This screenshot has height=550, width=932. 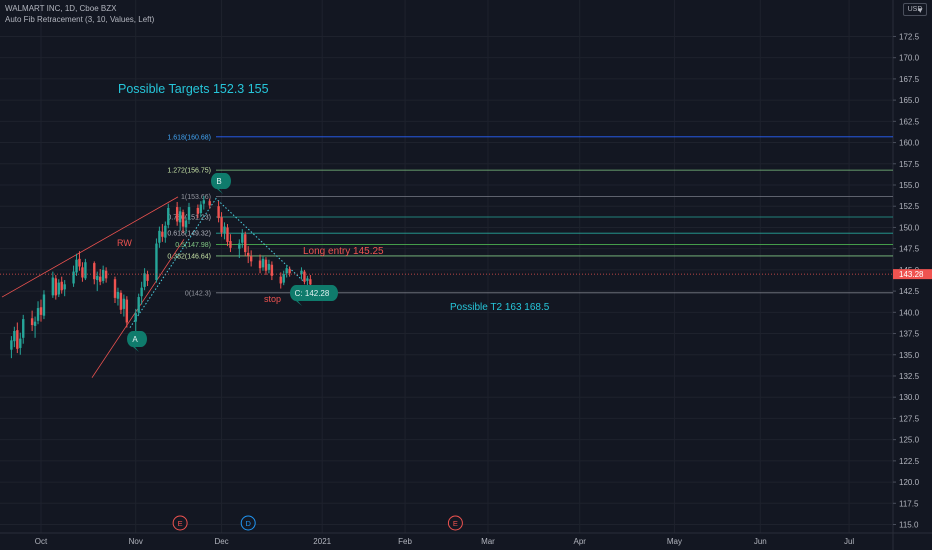 What do you see at coordinates (198, 293) in the screenshot?
I see `fib-level-label: 0(142.3)` at bounding box center [198, 293].